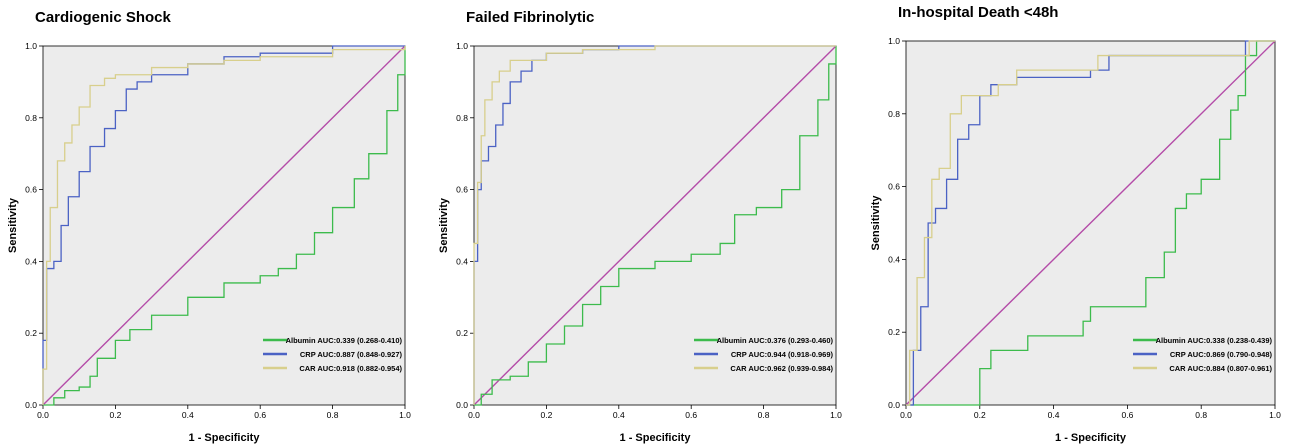  Describe the element at coordinates (530, 17) in the screenshot. I see `panel-title: Failed Fibrinolytic` at that location.